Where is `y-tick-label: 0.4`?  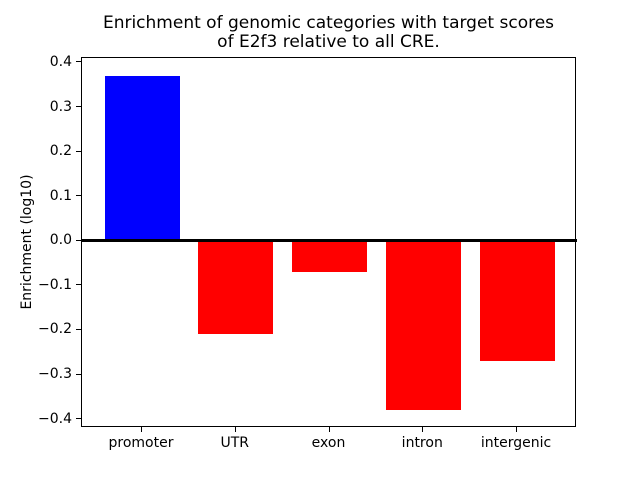
y-tick-label: 0.4 is located at coordinates (60, 61).